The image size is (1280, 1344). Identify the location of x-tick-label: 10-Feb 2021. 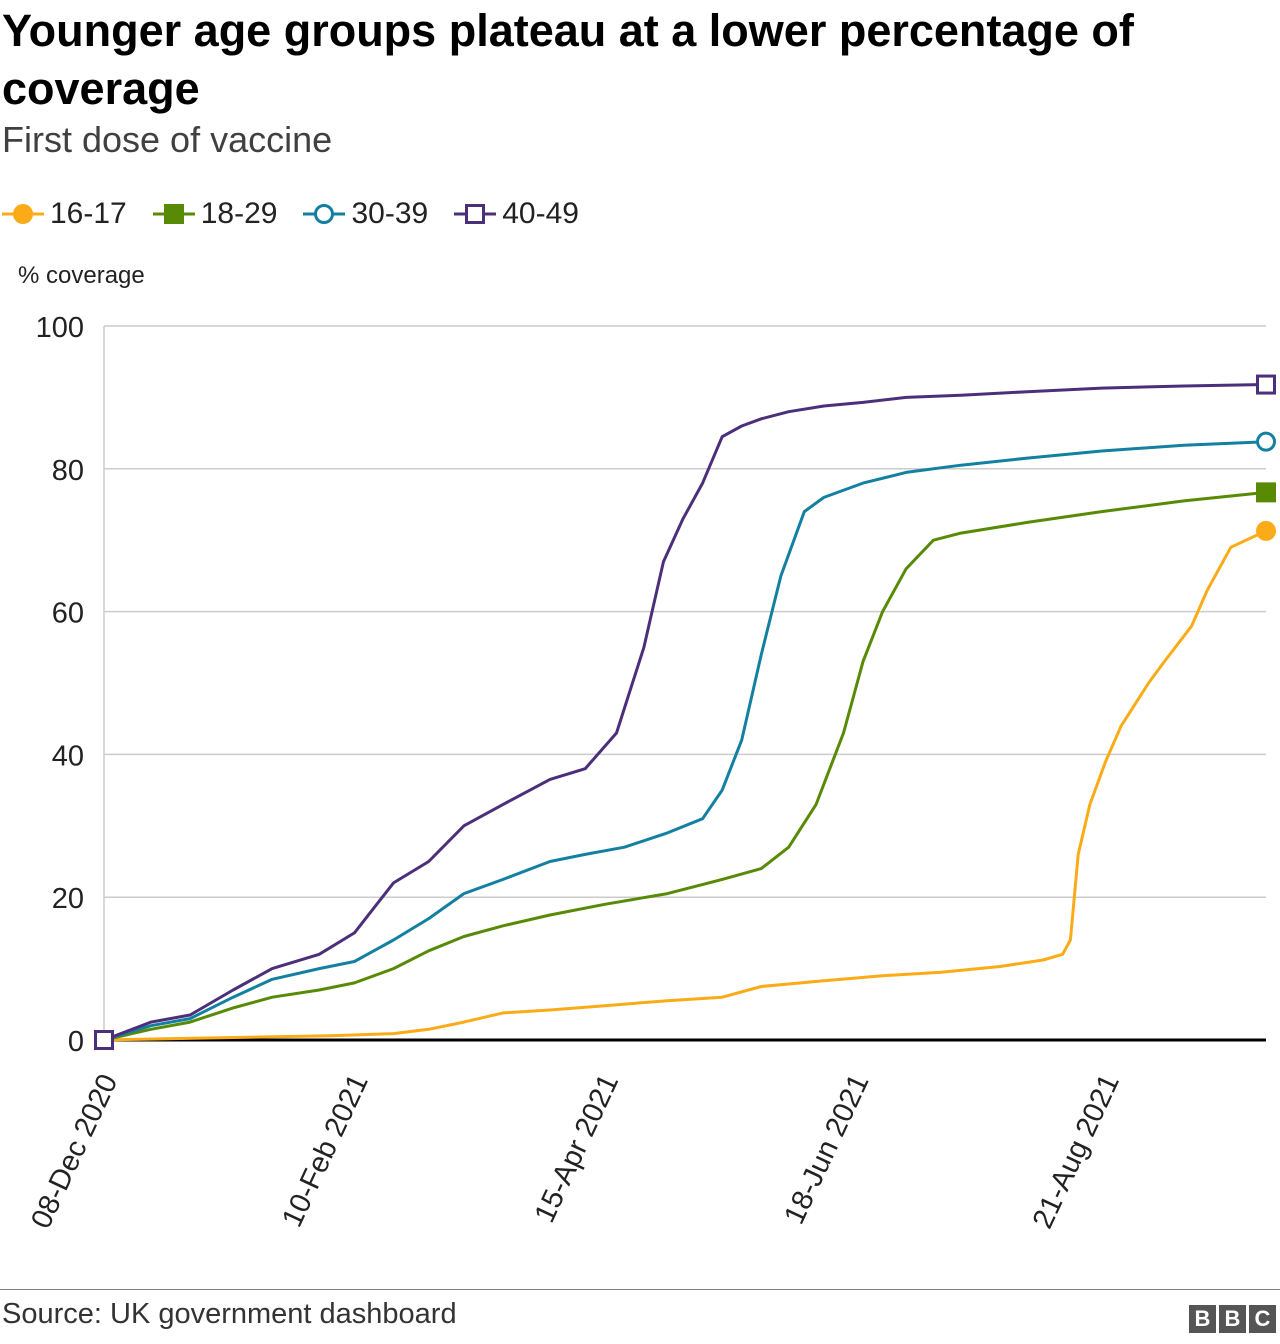
(325, 1150).